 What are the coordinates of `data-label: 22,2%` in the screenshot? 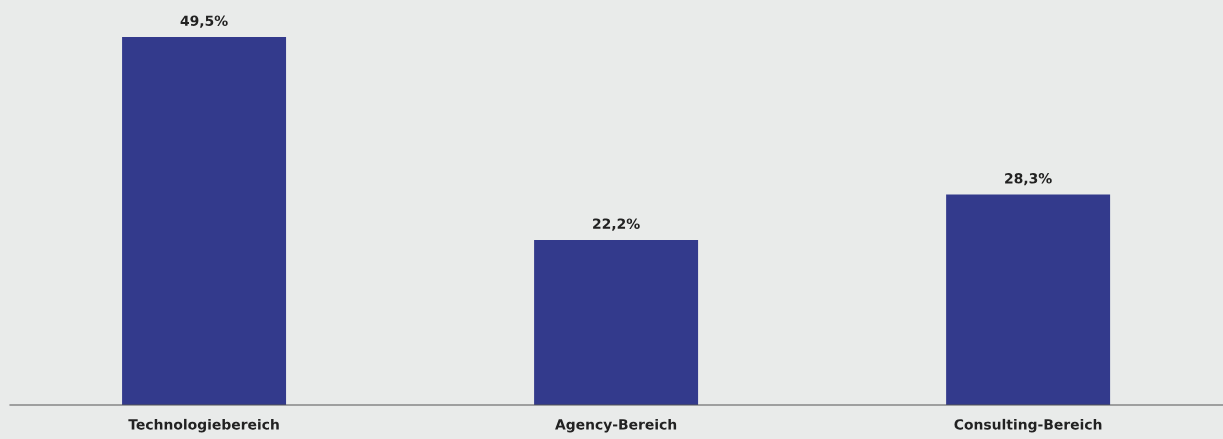 It's located at (616, 224).